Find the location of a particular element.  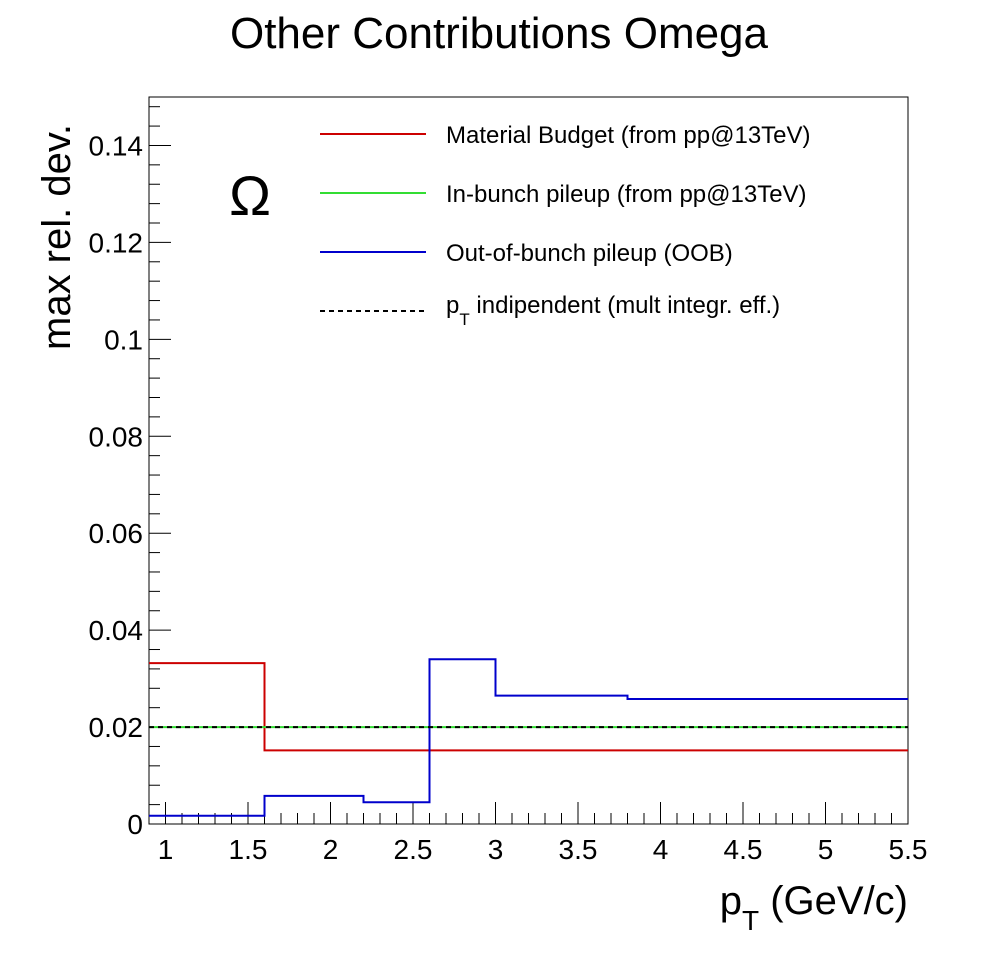

x-tick-label: 2 is located at coordinates (331, 849).